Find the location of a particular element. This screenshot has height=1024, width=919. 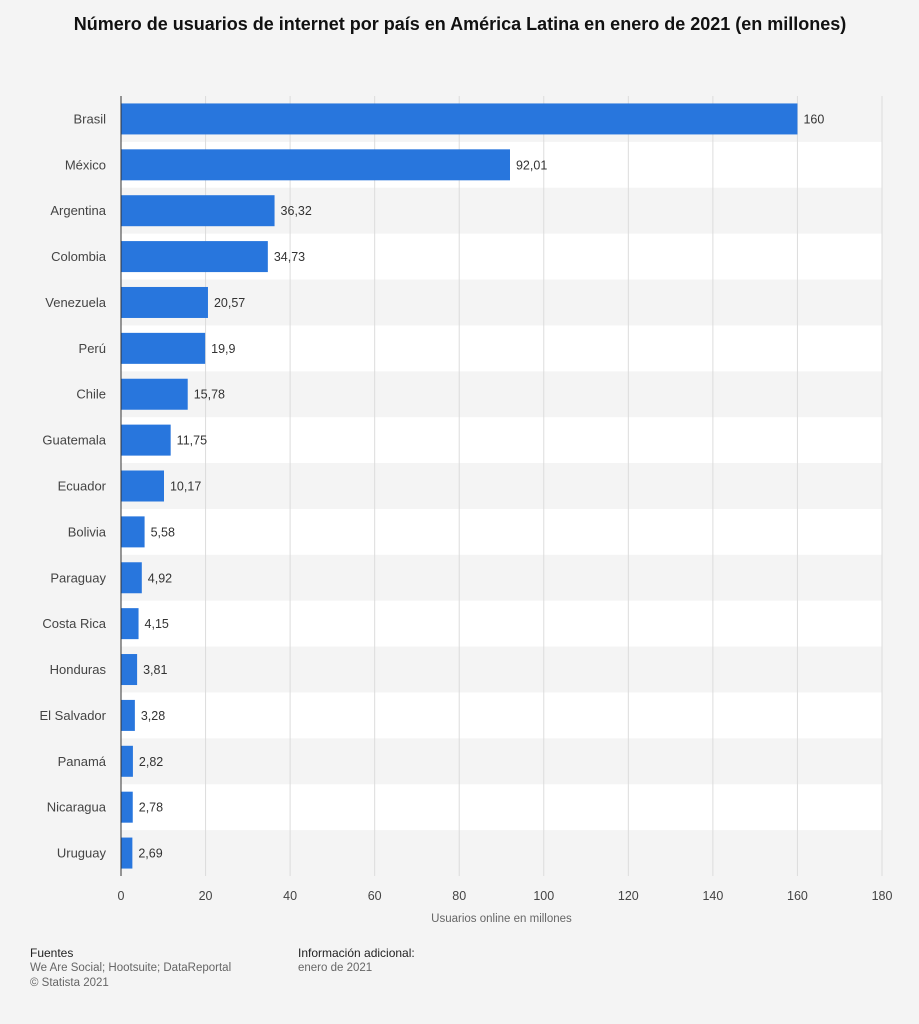

x-tick-label: 140 is located at coordinates (712, 896).